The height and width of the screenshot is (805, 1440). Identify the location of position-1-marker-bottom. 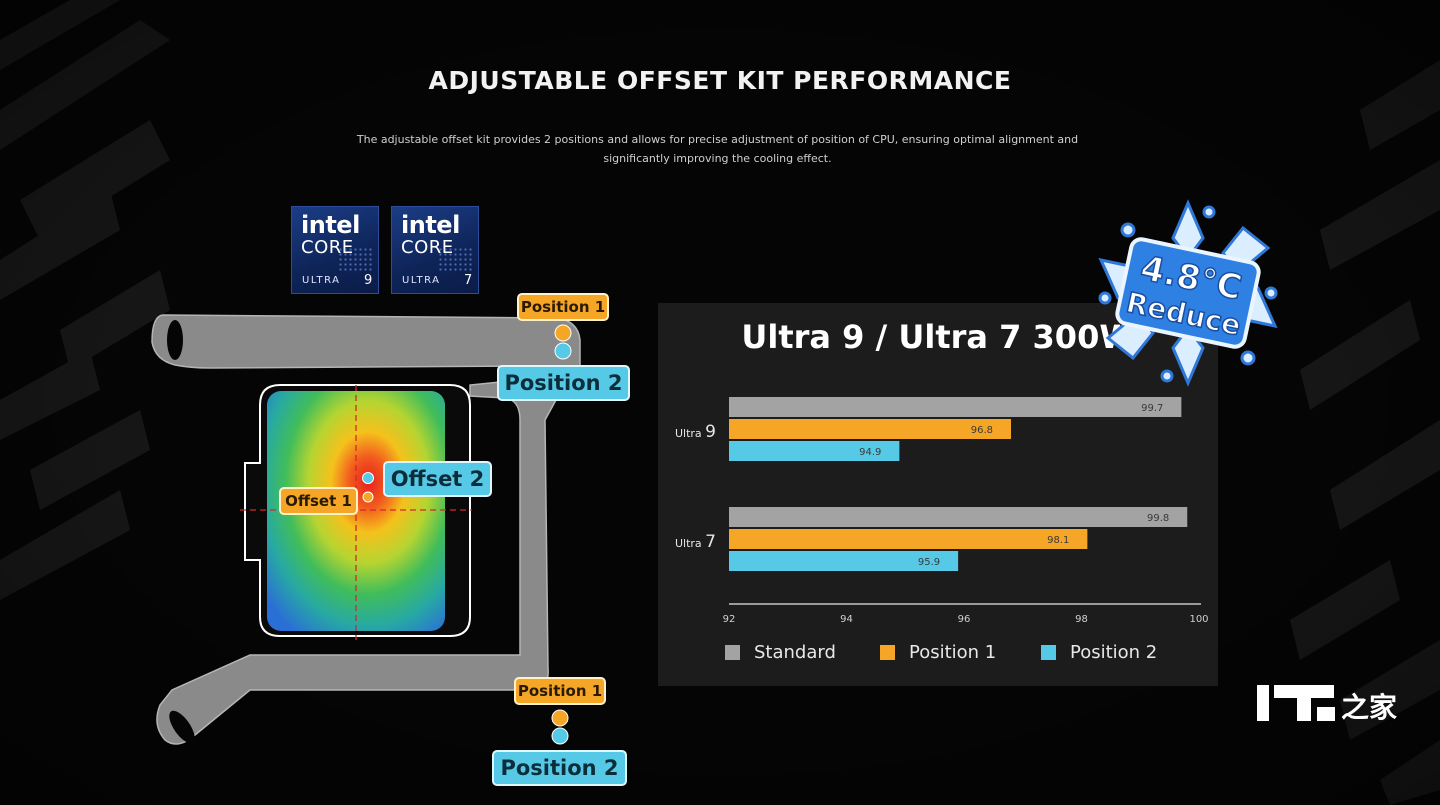
(560, 718).